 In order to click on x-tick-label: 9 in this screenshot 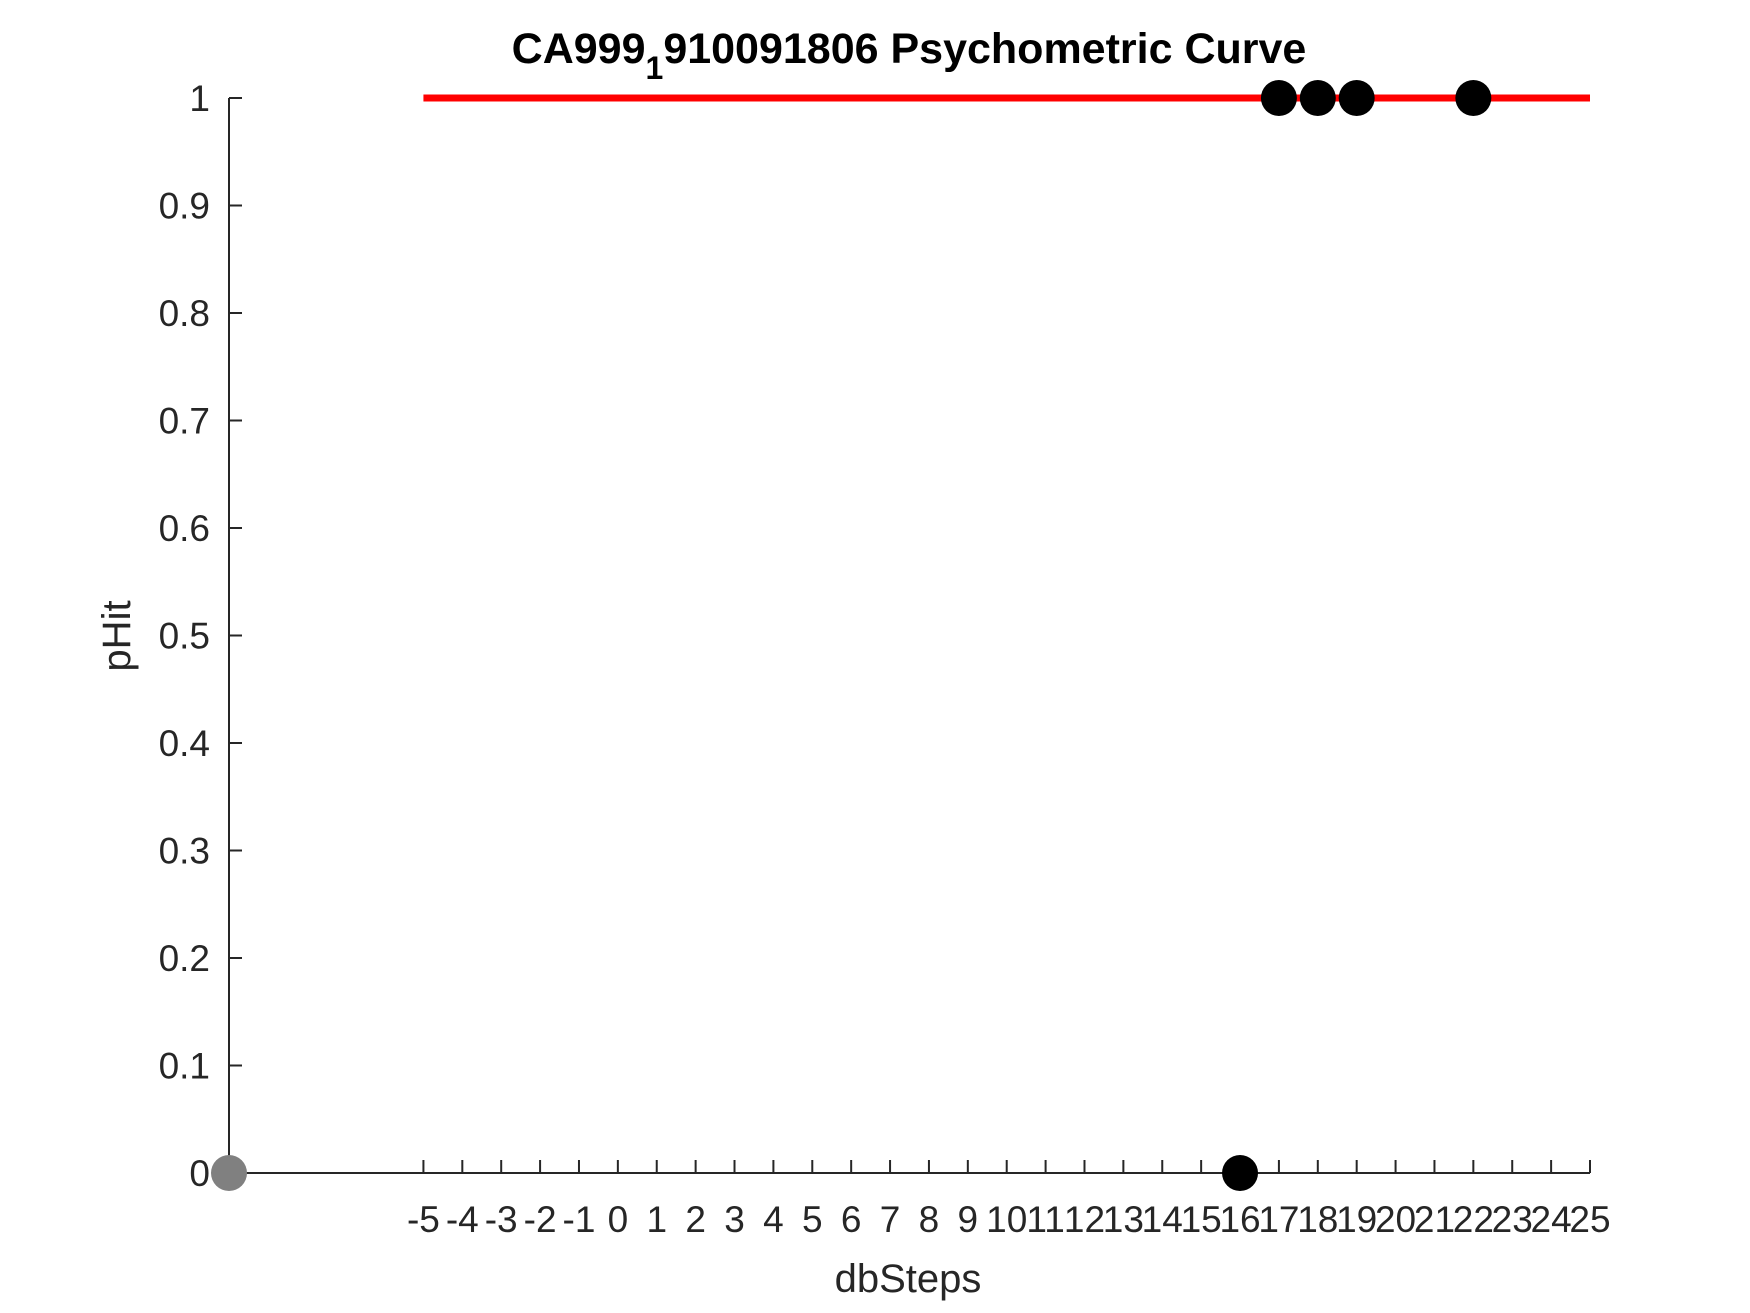, I will do `click(968, 1219)`.